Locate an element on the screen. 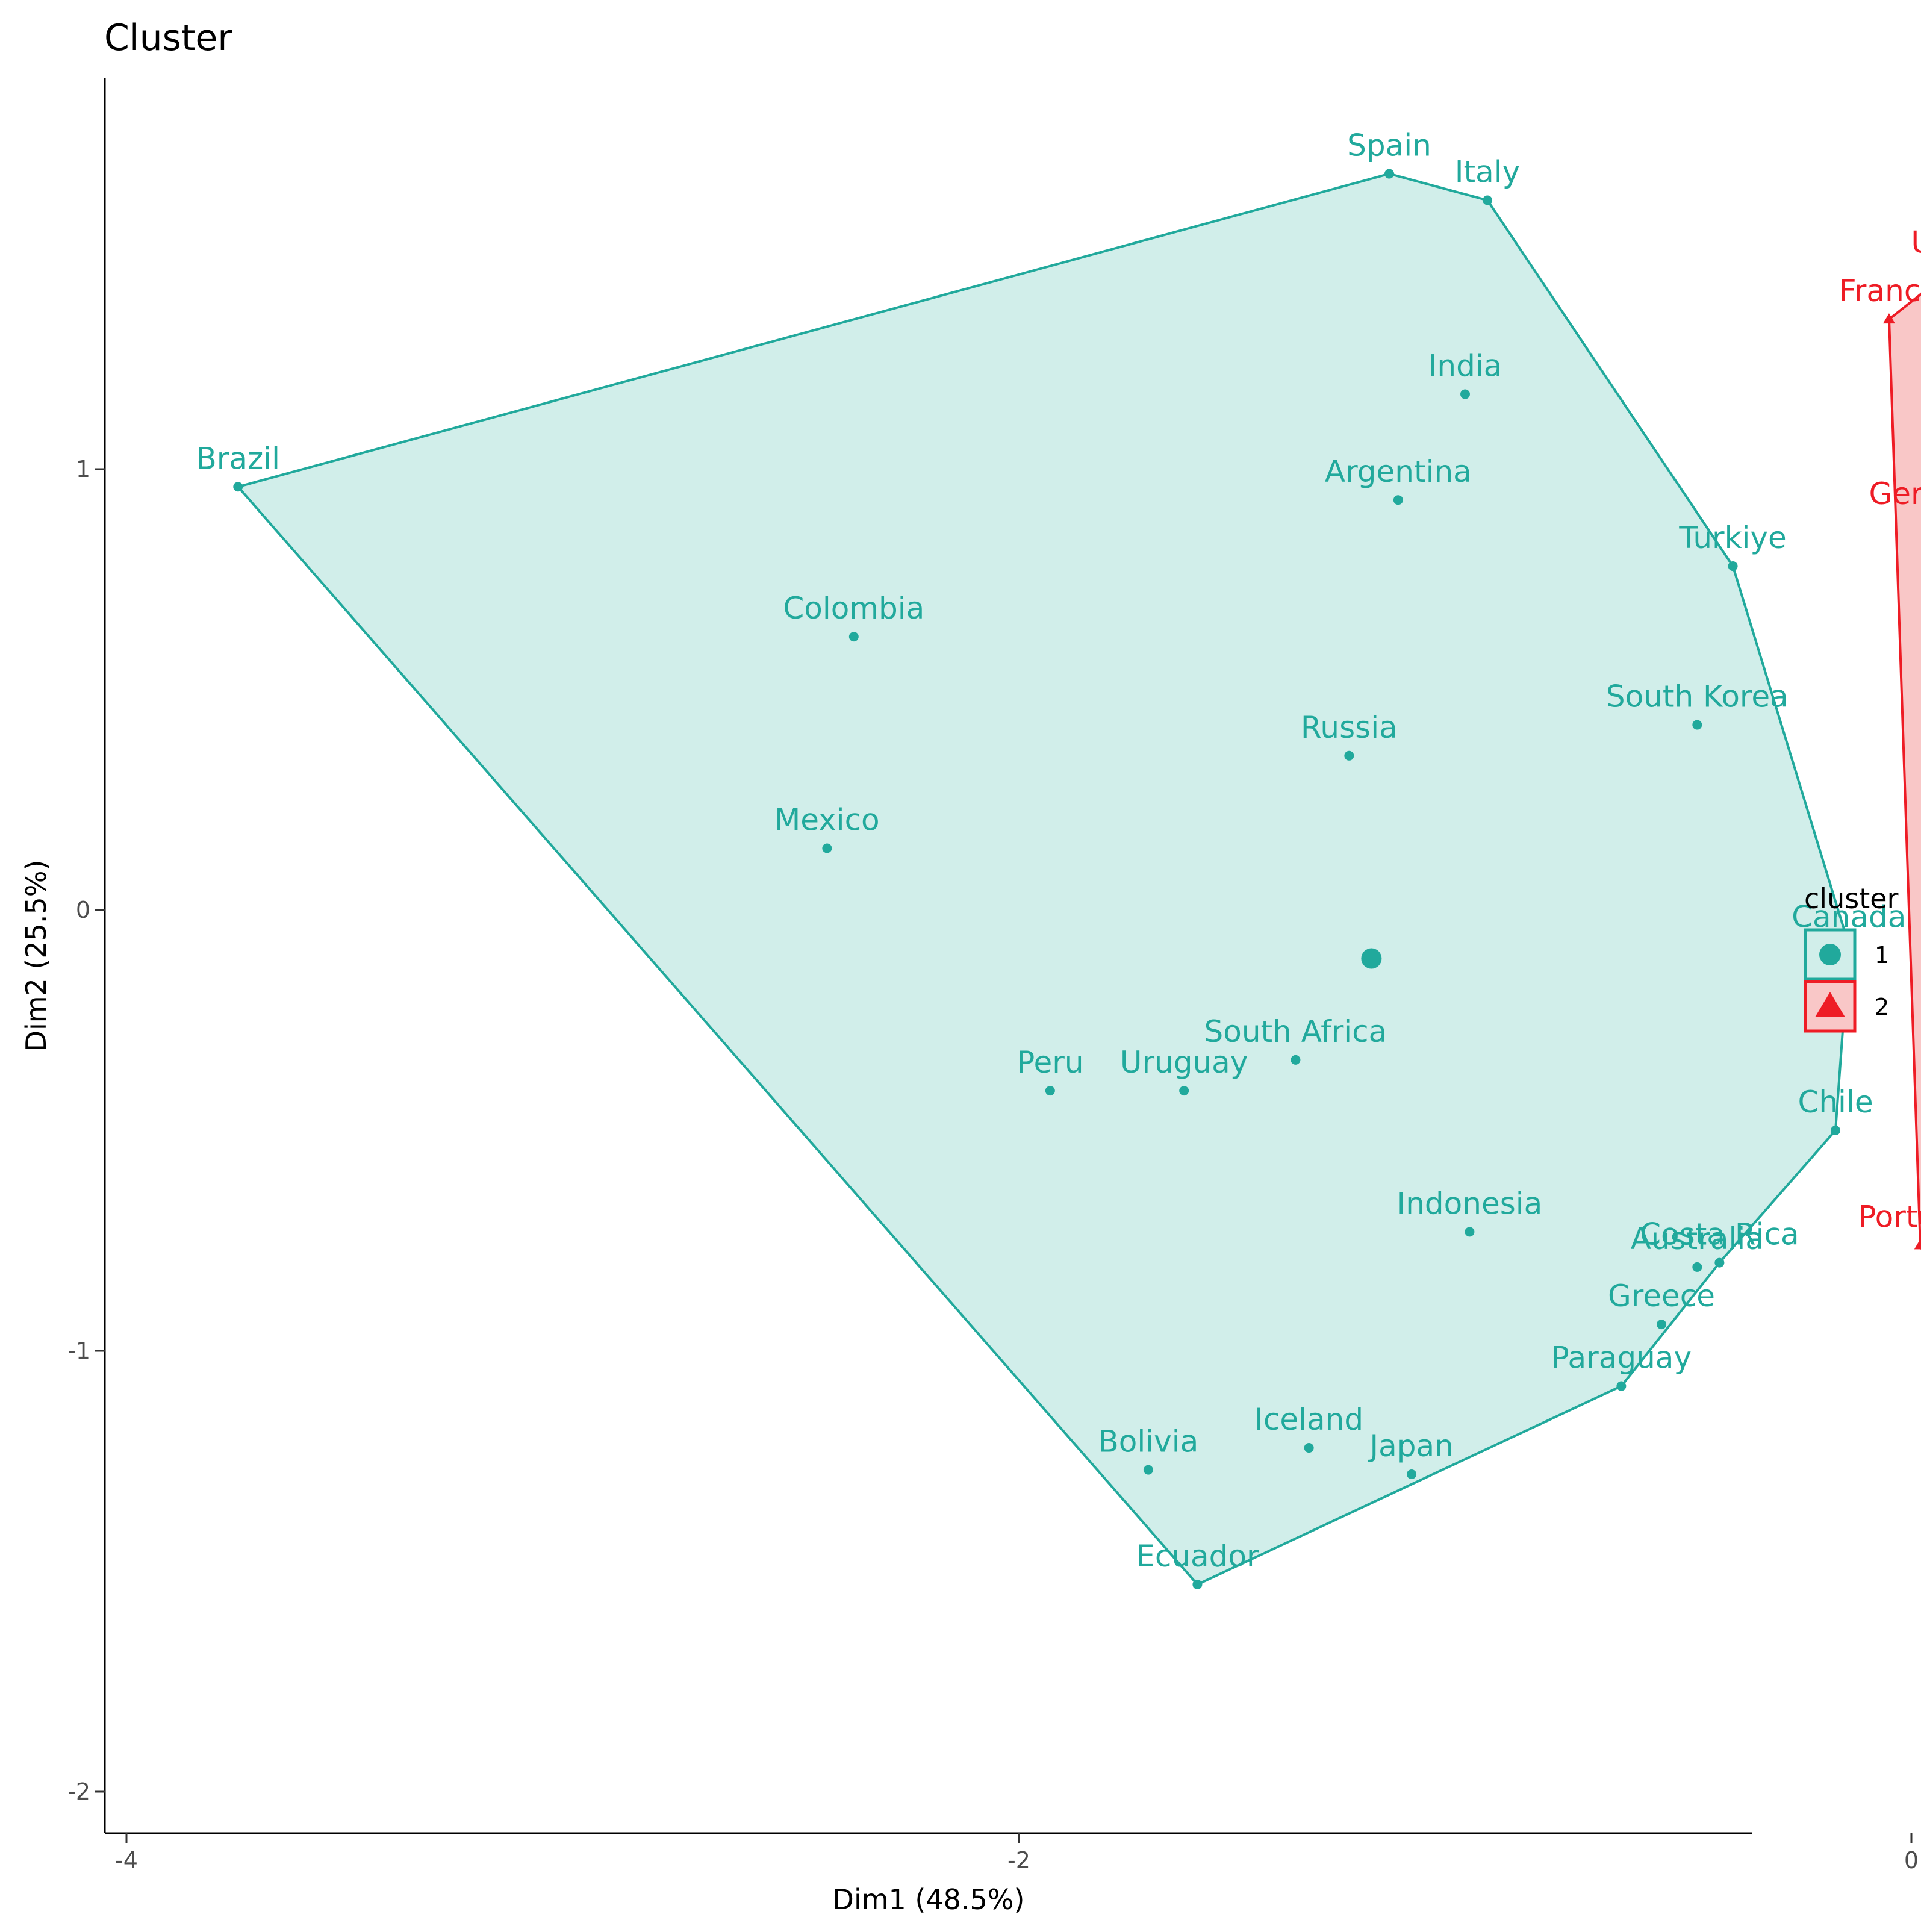  legend-title: cluster is located at coordinates (1852, 898).